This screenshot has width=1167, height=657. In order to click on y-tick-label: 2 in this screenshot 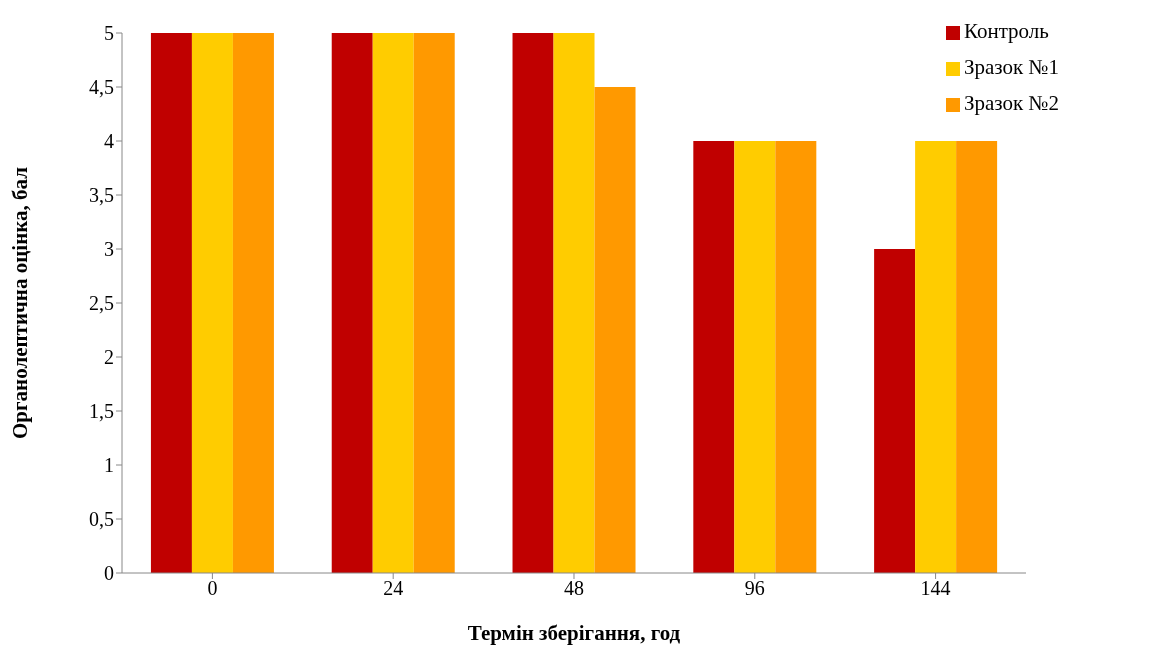, I will do `click(109, 357)`.